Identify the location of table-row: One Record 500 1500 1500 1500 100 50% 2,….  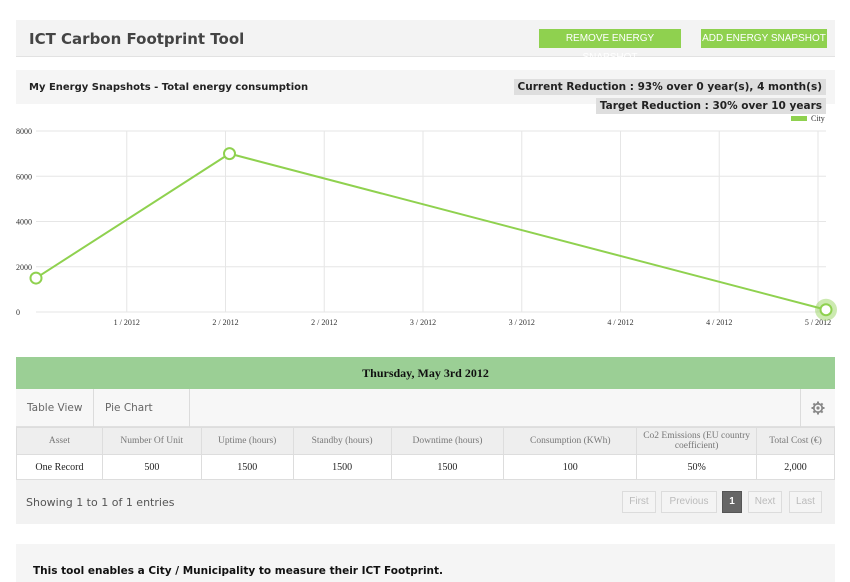
(425, 467).